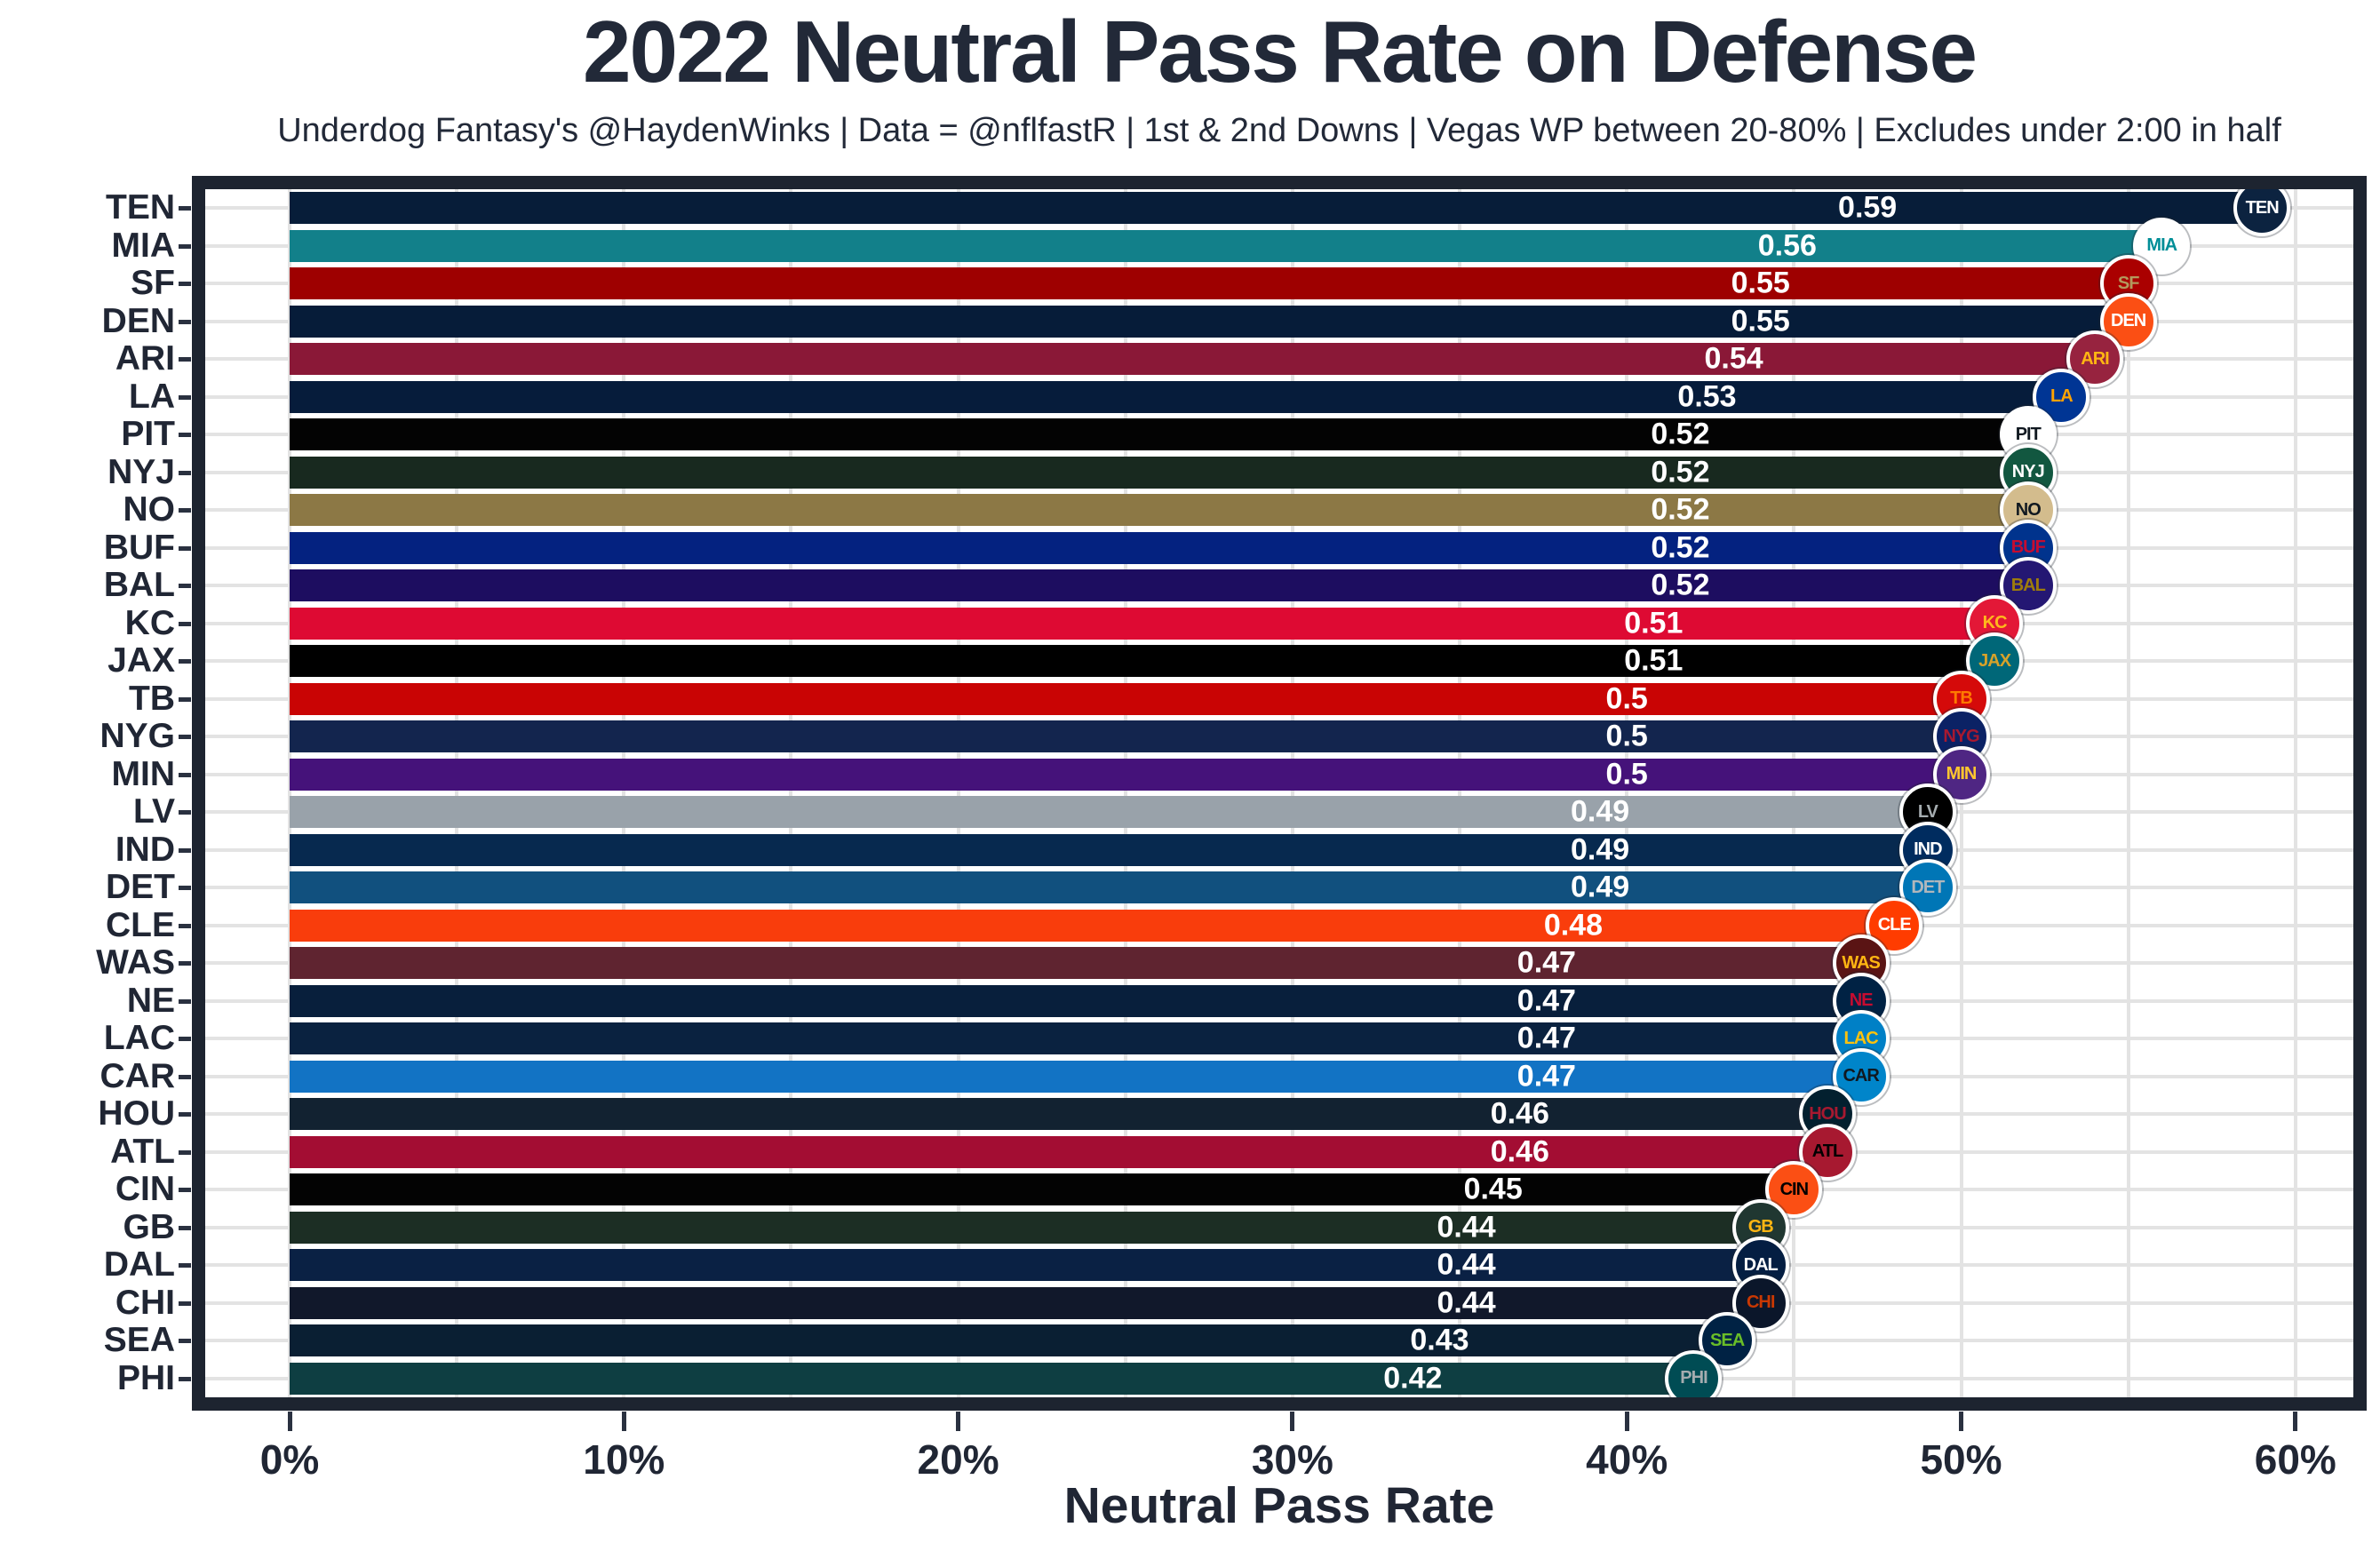  I want to click on bar-value-label: 0.56, so click(1787, 245).